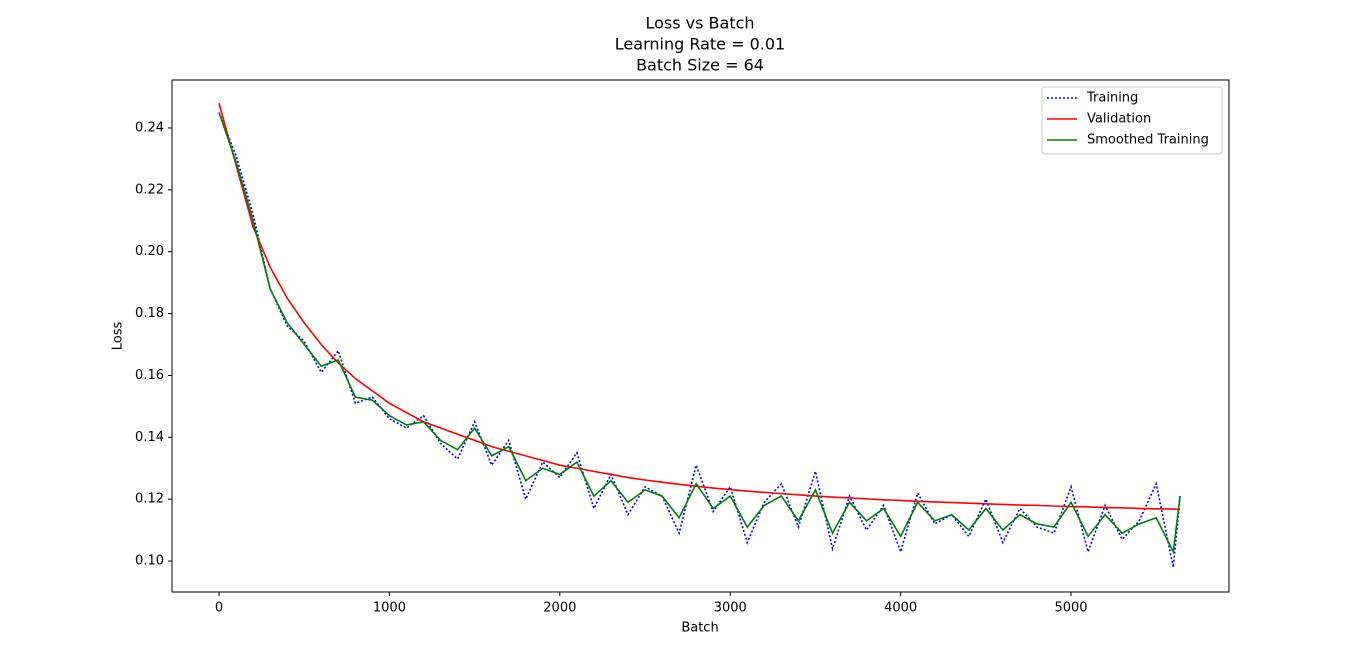 Image resolution: width=1366 pixels, height=665 pixels. I want to click on x-tick-label: 2000, so click(559, 608).